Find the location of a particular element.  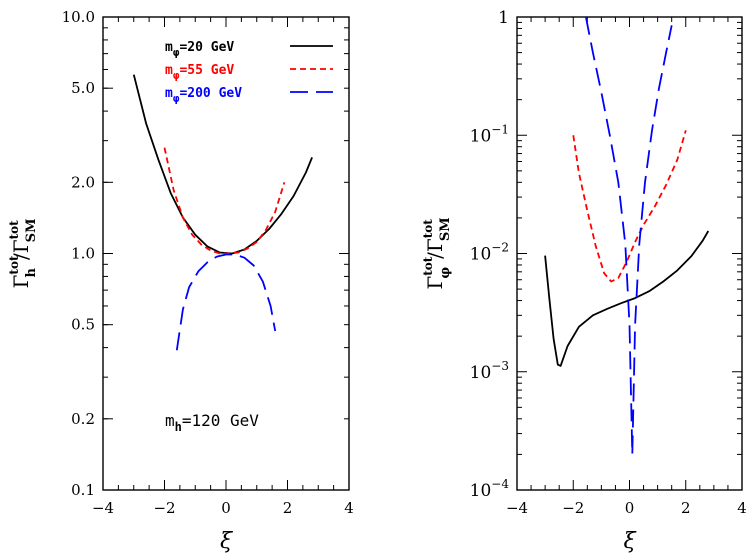

y-tick-label: 0.5 is located at coordinates (83, 325).